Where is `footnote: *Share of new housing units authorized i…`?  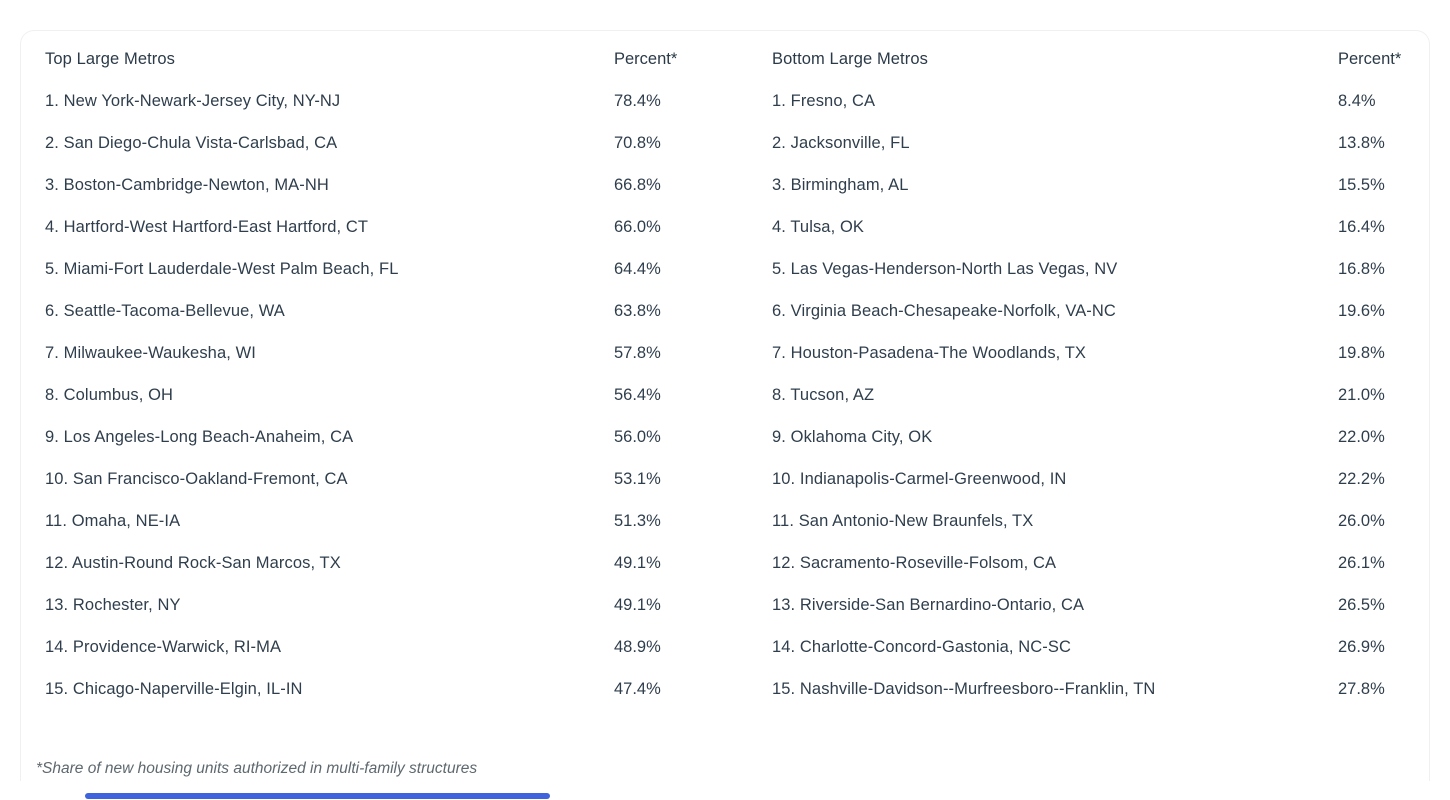 footnote: *Share of new housing units authorized i… is located at coordinates (257, 768).